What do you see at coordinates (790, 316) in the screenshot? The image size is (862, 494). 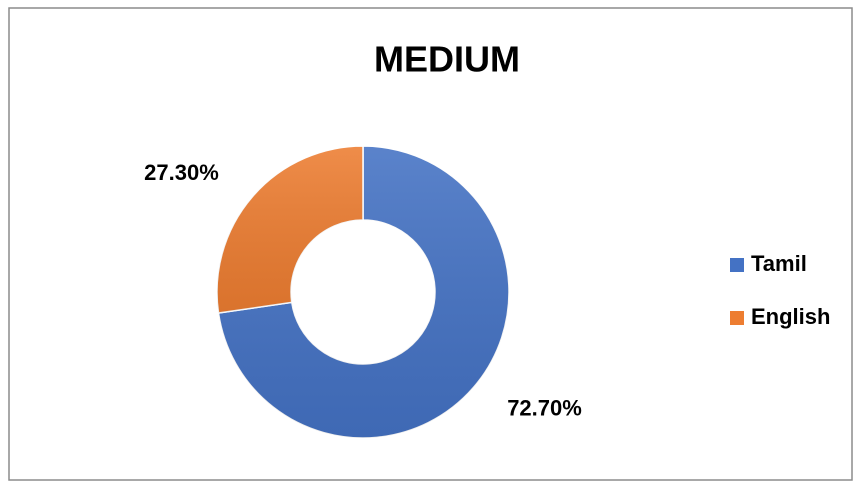 I see `legend-label: English` at bounding box center [790, 316].